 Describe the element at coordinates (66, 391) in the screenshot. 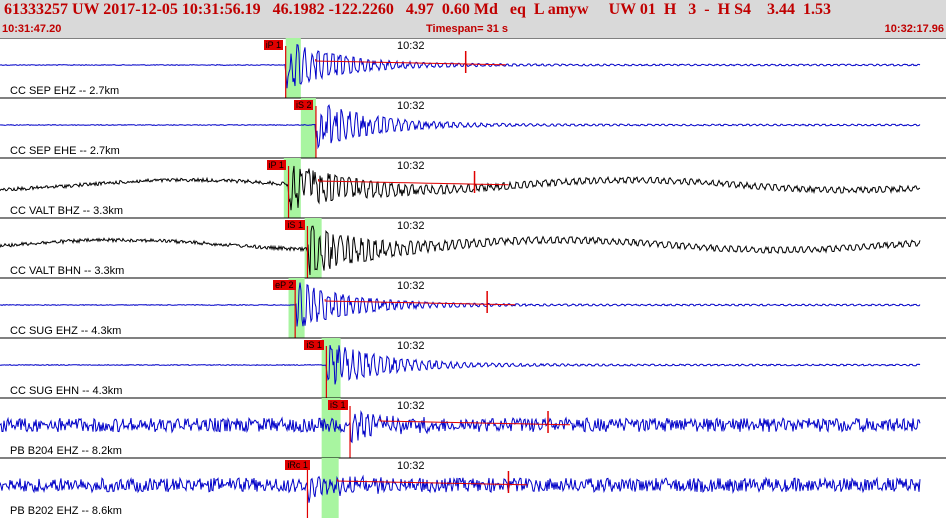

I see `trace-label: CC SUG EHN -- 4.3km` at that location.